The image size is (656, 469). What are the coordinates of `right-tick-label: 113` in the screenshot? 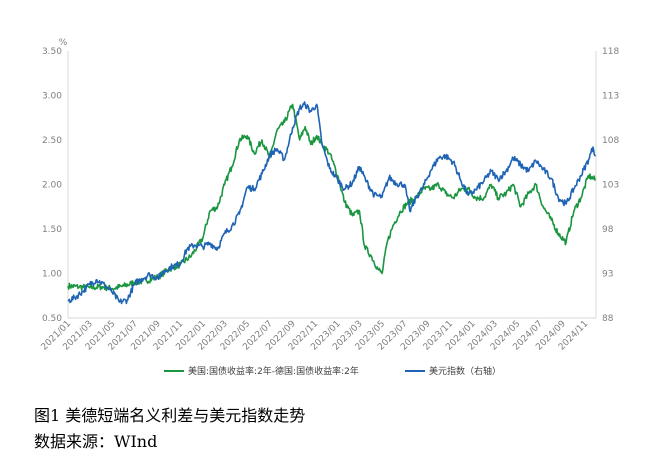 It's located at (610, 97).